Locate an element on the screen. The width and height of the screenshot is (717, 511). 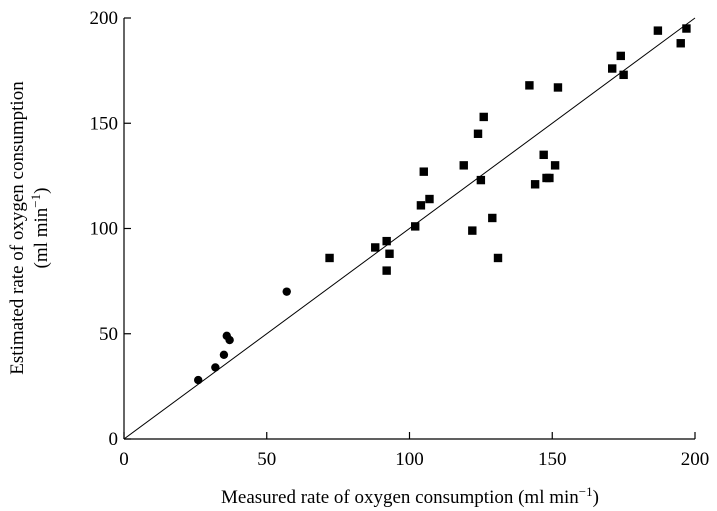
x-tick-label: 150 is located at coordinates (552, 459).